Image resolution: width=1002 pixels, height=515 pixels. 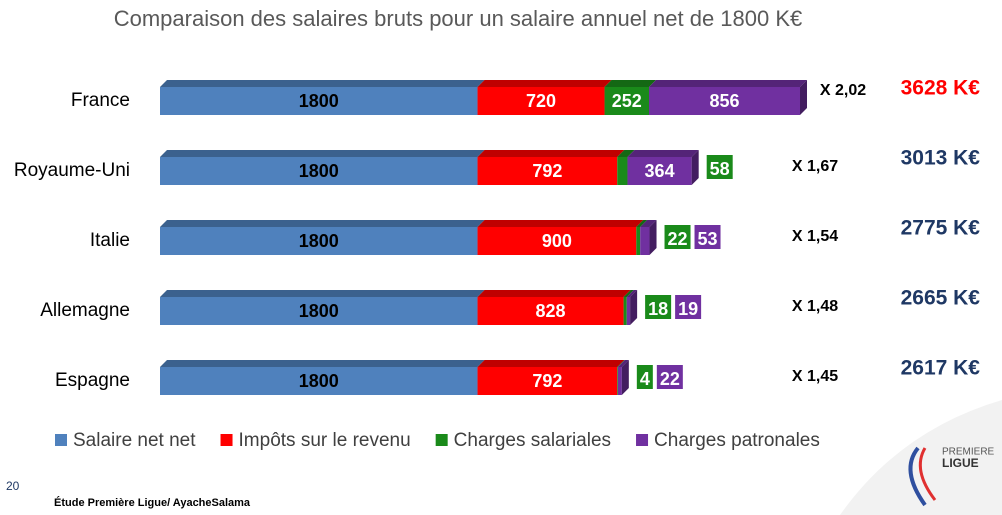 I want to click on page-number: 20, so click(x=13, y=486).